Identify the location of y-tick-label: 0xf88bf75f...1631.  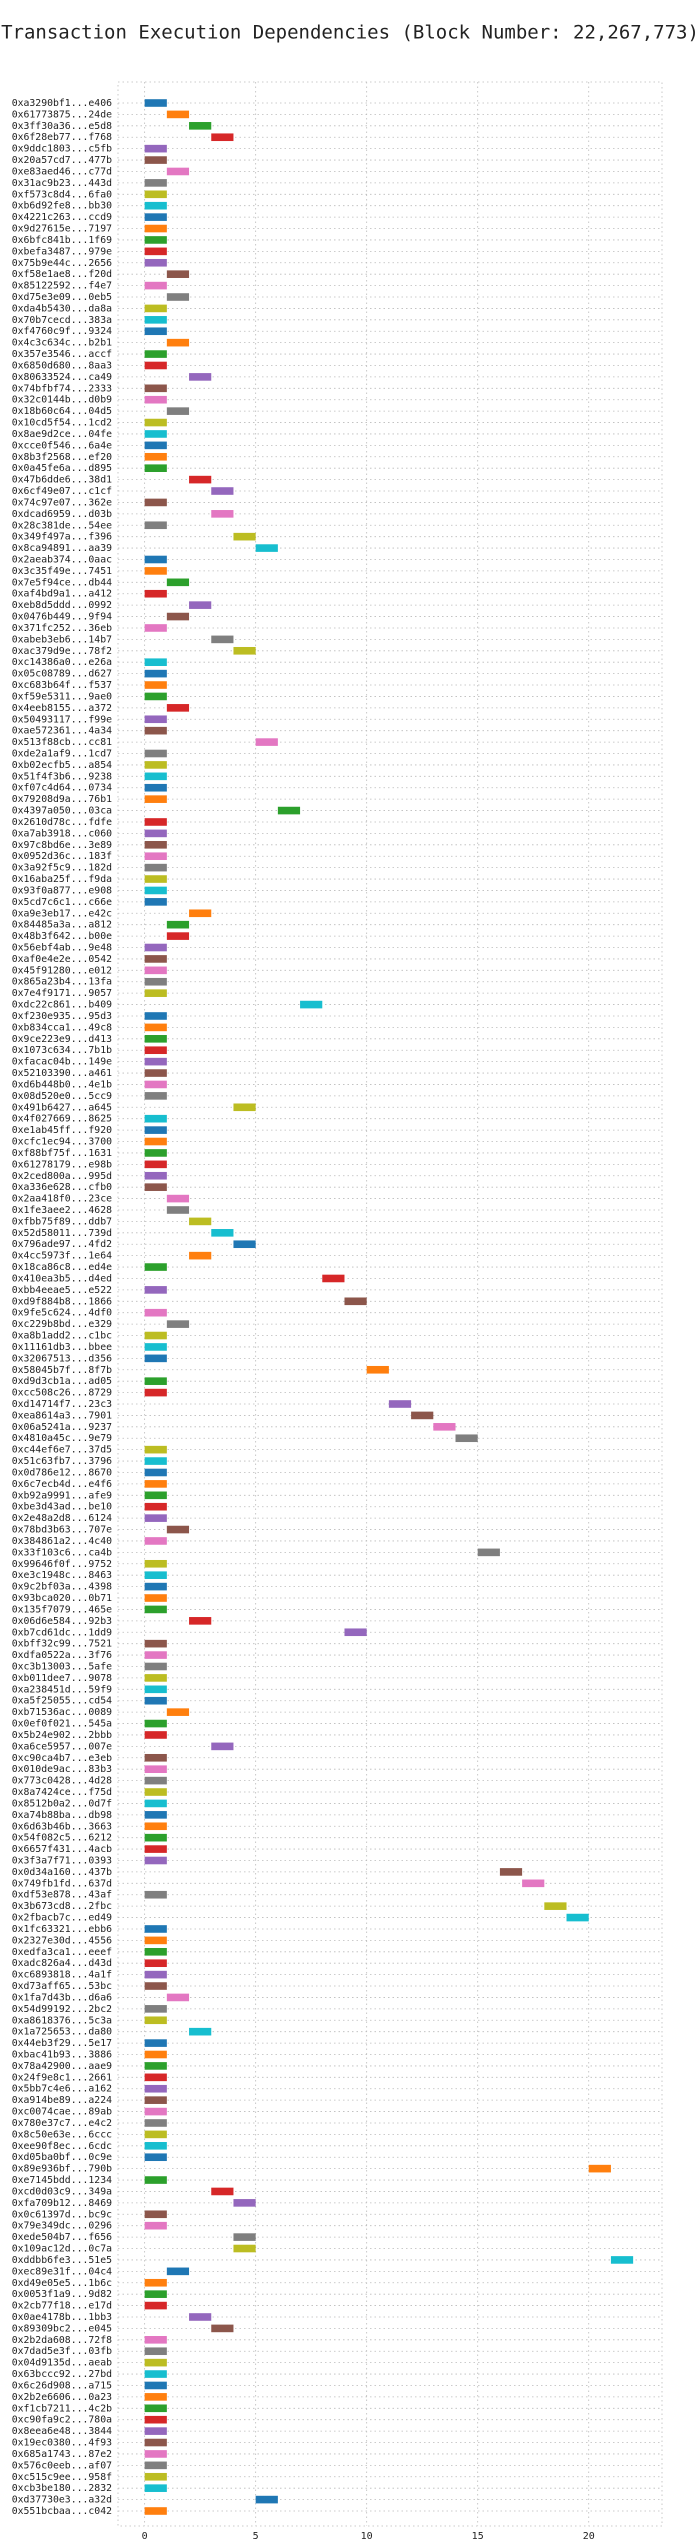
(62, 1153).